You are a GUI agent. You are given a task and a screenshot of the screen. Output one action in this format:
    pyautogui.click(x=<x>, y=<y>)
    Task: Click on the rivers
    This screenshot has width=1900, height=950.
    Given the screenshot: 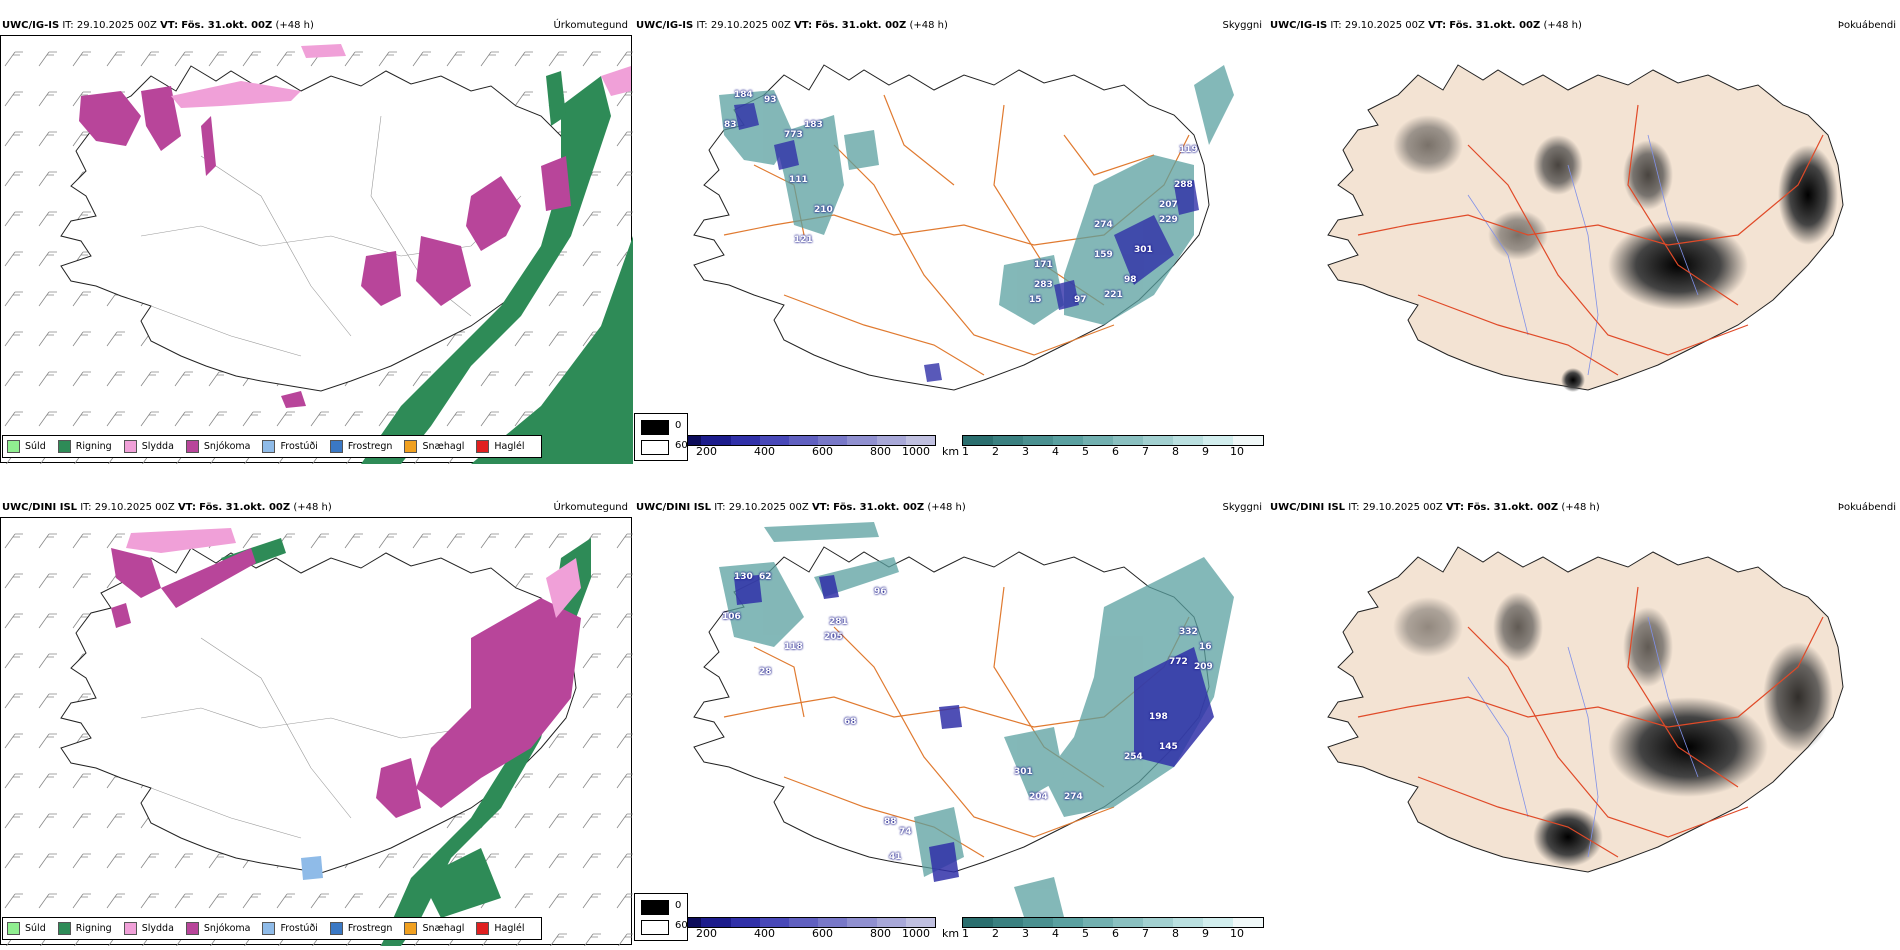 What is the action you would take?
    pyautogui.click(x=1583, y=737)
    